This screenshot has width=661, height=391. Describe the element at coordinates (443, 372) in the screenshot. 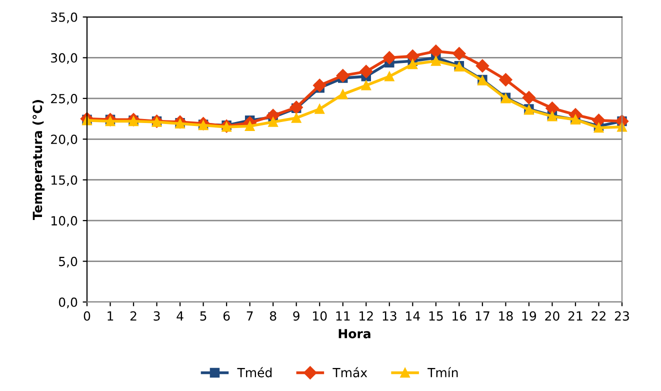

I see `legend-label: Tmín` at that location.